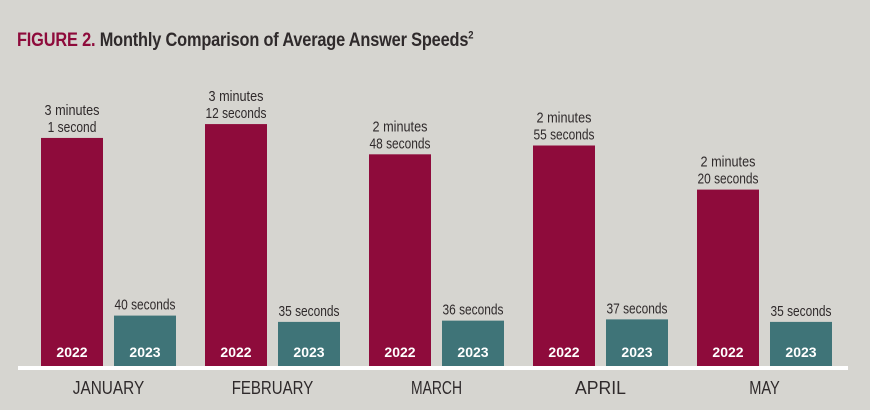 The height and width of the screenshot is (410, 870). What do you see at coordinates (728, 162) in the screenshot?
I see `data-label-may-2022-line1: 2 minutes` at bounding box center [728, 162].